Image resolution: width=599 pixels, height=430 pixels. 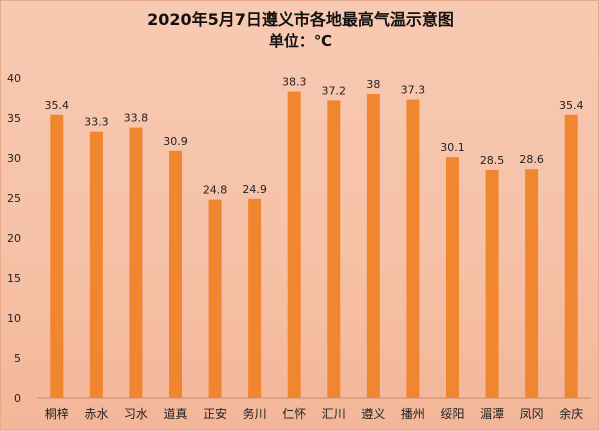 What do you see at coordinates (136, 118) in the screenshot?
I see `data-label: 33.8` at bounding box center [136, 118].